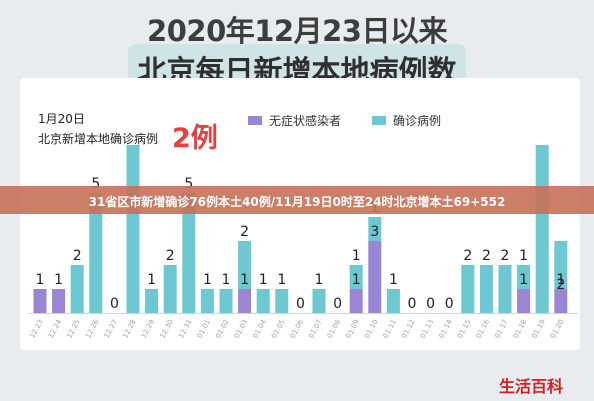 The image size is (594, 401). Describe the element at coordinates (379, 120) in the screenshot. I see `legend-swatch-confirmed` at that location.